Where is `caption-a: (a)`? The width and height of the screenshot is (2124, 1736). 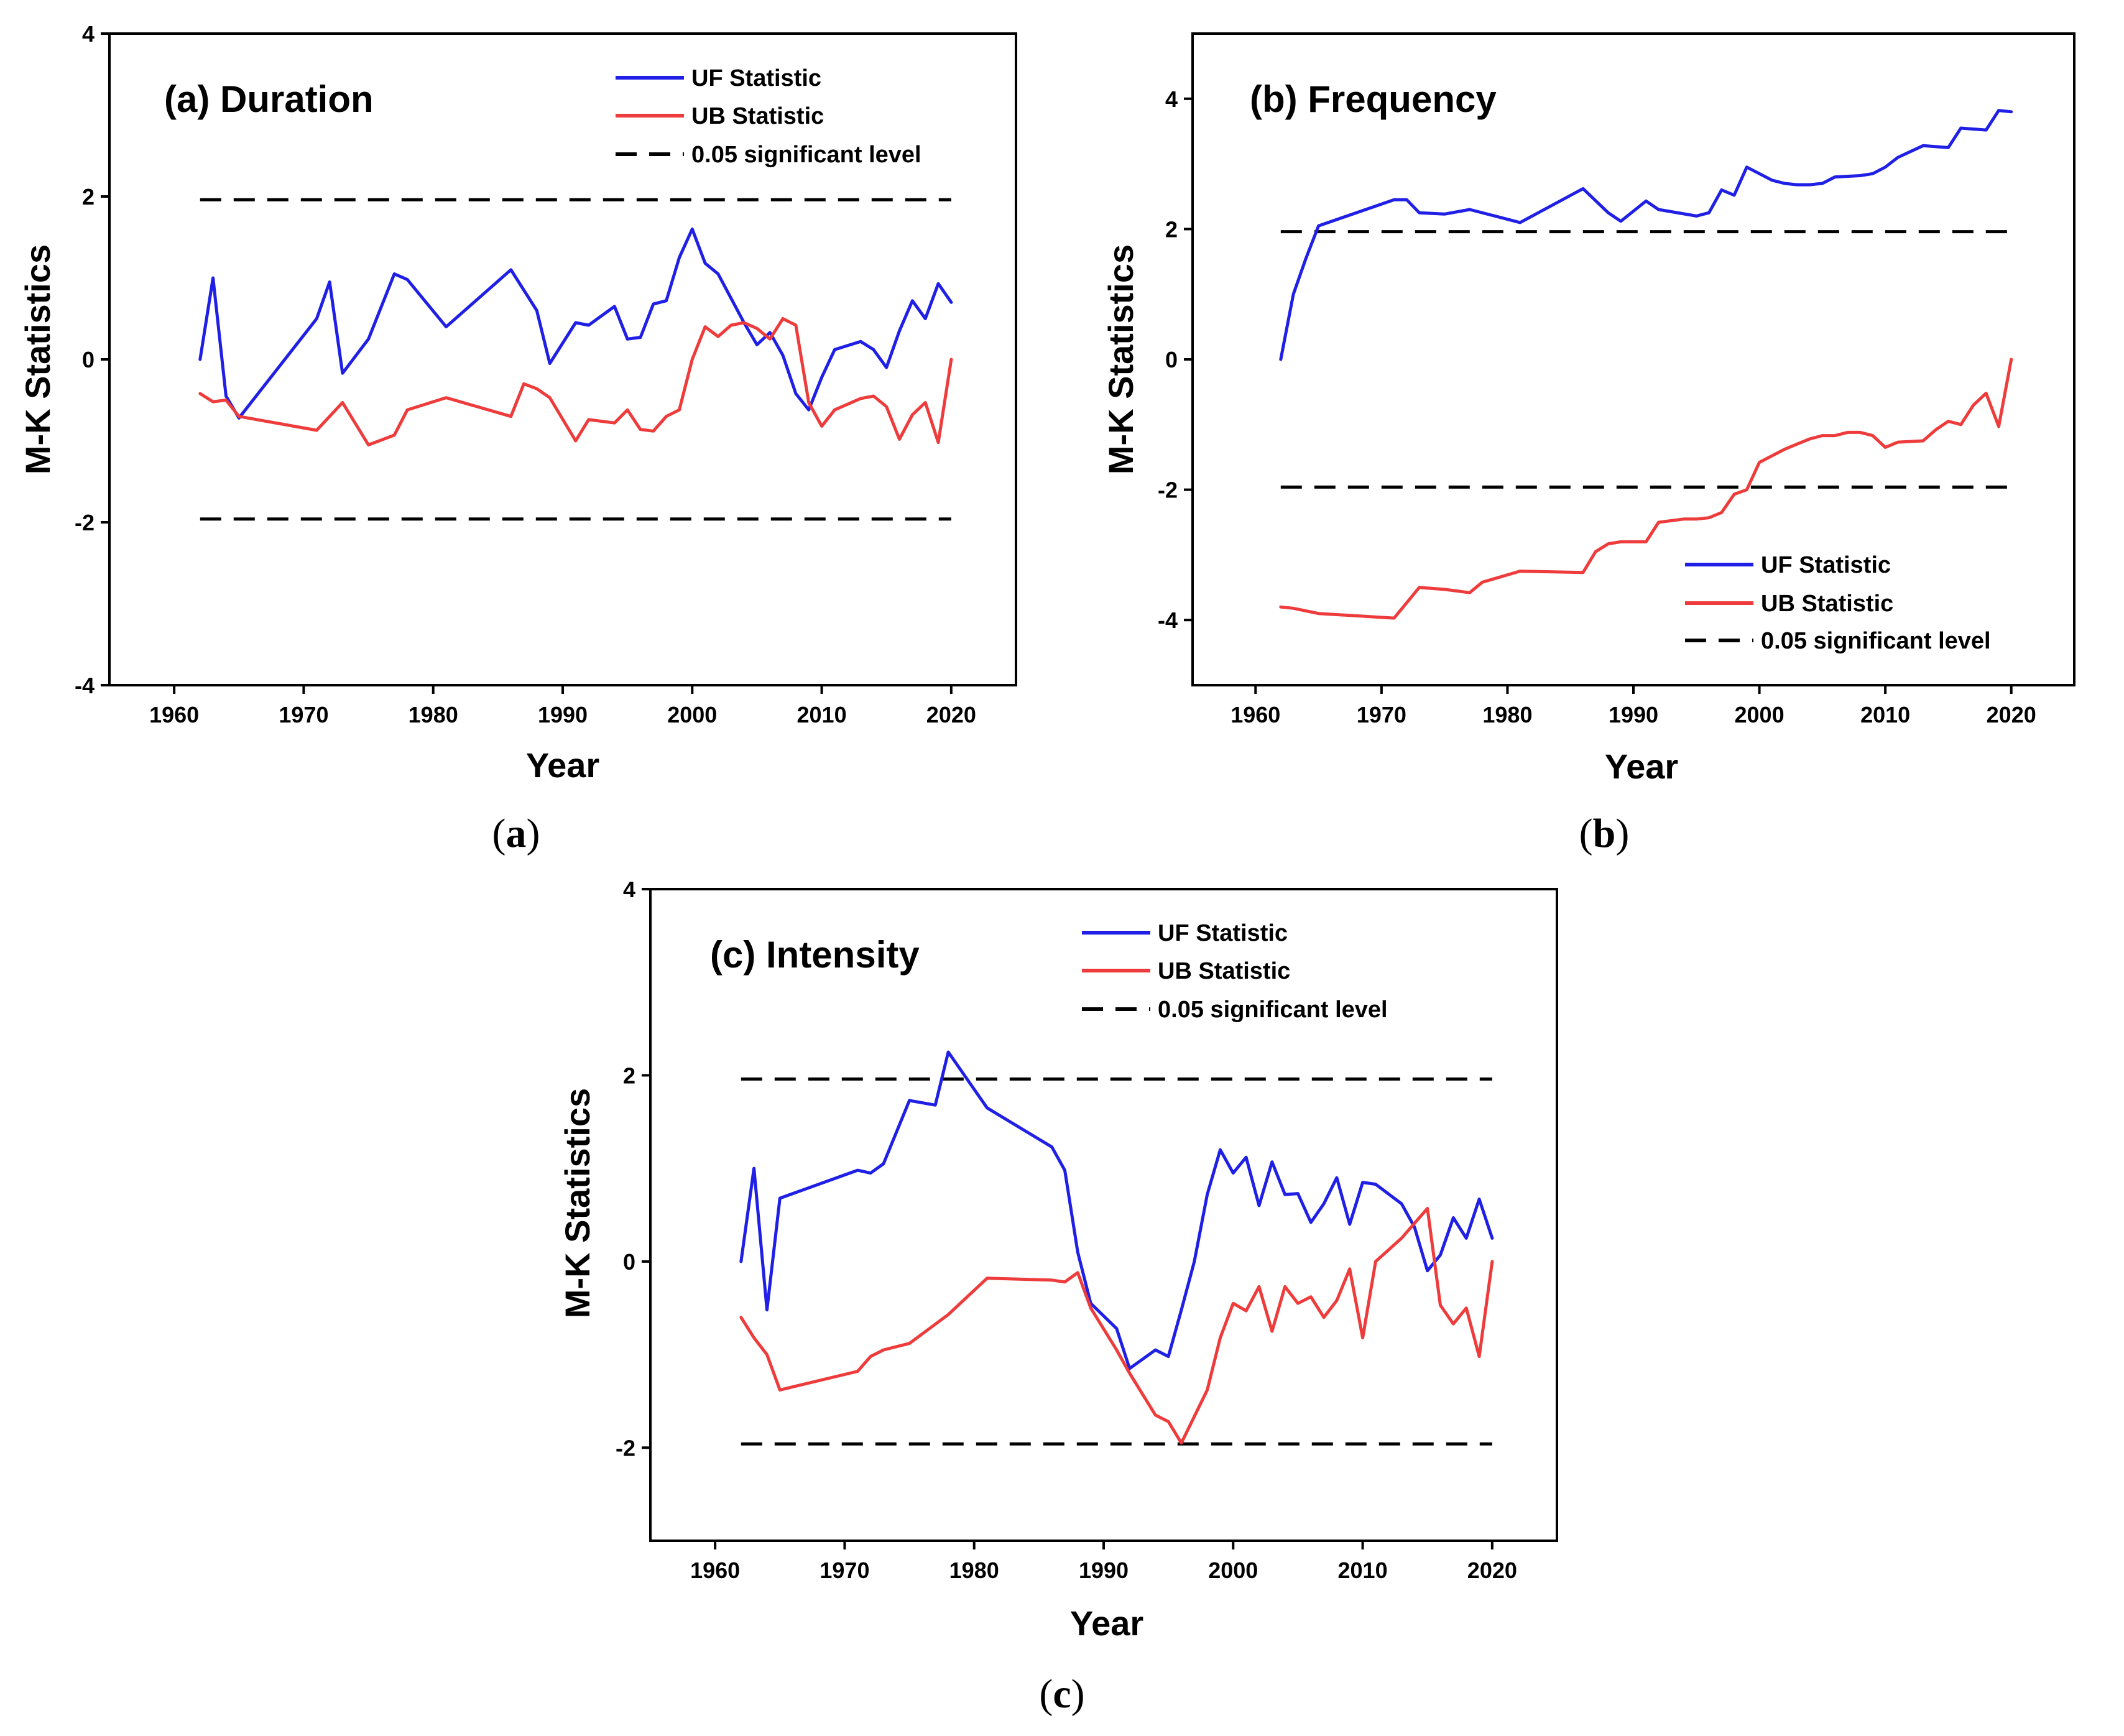 caption-a: (a) is located at coordinates (516, 833).